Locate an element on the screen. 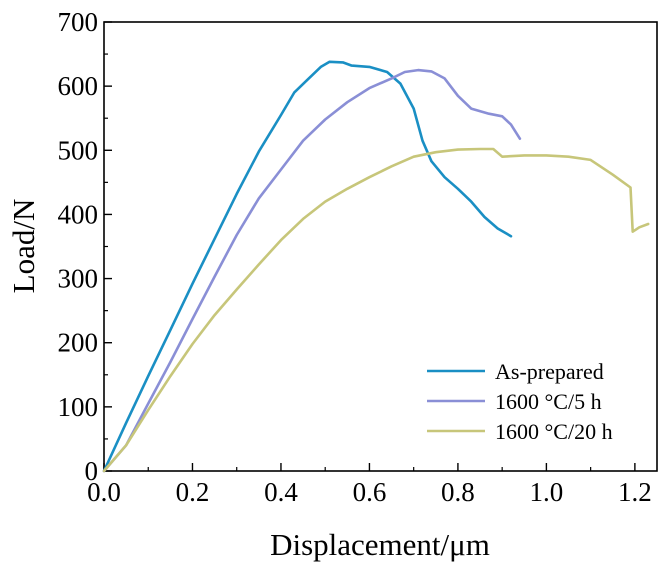 This screenshot has width=668, height=574. x-tick-label: 1.0 is located at coordinates (547, 492).